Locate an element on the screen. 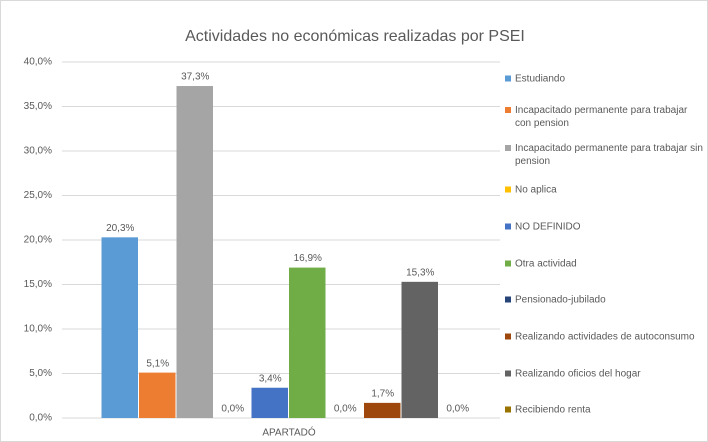 The width and height of the screenshot is (708, 442). legend-item: No aplica is located at coordinates (605, 190).